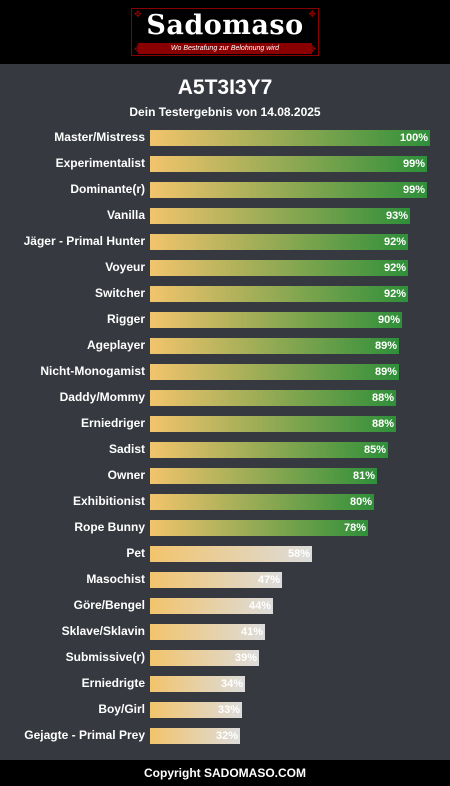 The height and width of the screenshot is (786, 450). I want to click on percent-label: 78%, so click(354, 528).